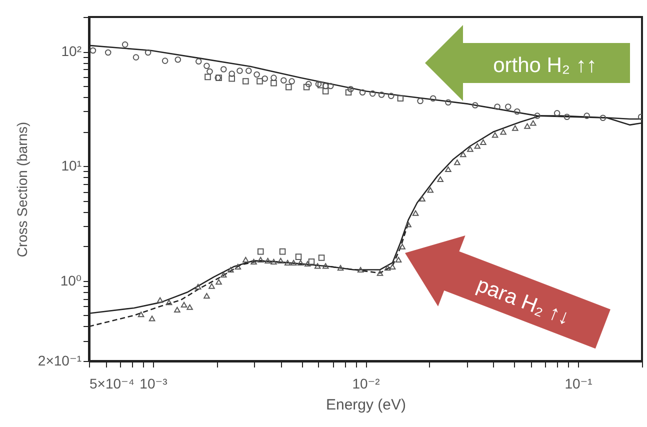 The image size is (647, 427). Describe the element at coordinates (366, 405) in the screenshot. I see `x-axis-title: Energy (eV)` at that location.